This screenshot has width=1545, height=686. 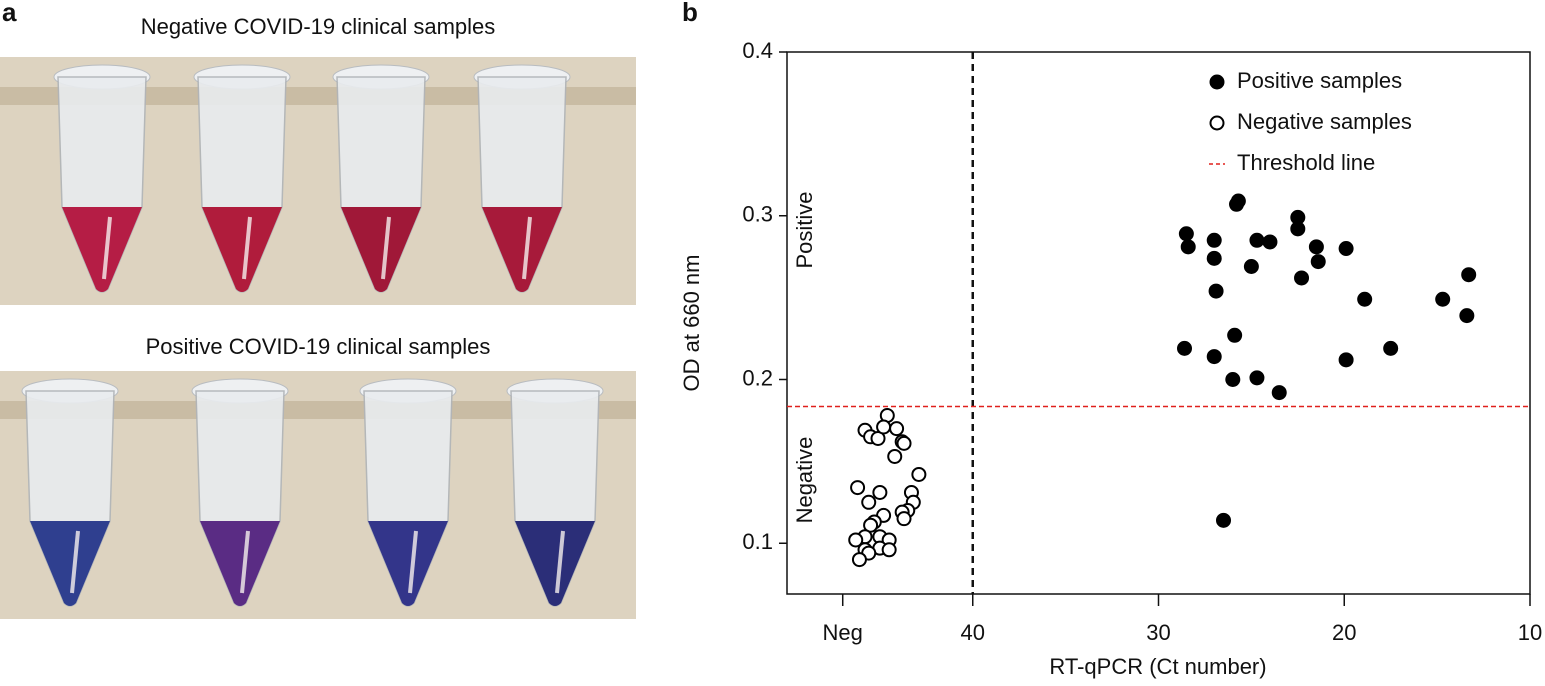 What do you see at coordinates (757, 377) in the screenshot?
I see `y-tick-label: 0.2` at bounding box center [757, 377].